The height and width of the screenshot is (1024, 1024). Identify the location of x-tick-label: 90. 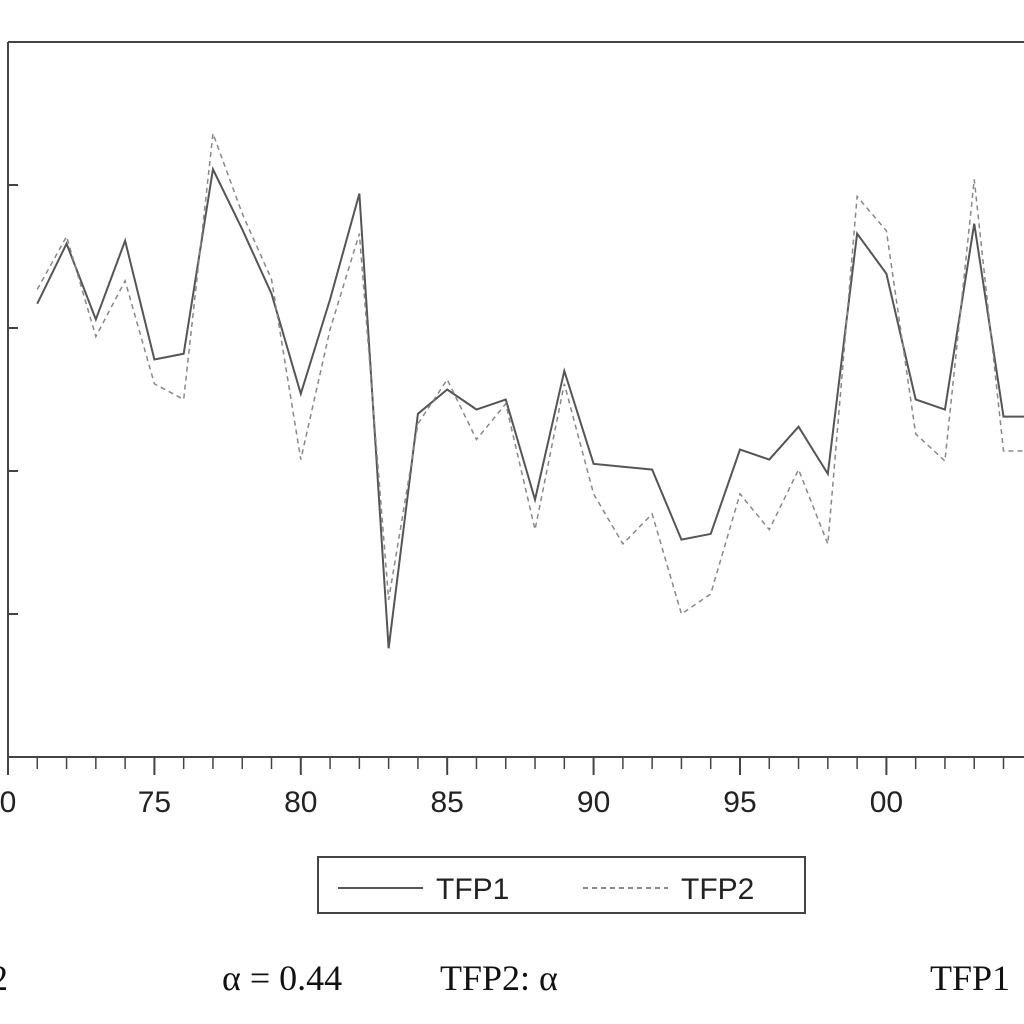
(593, 802).